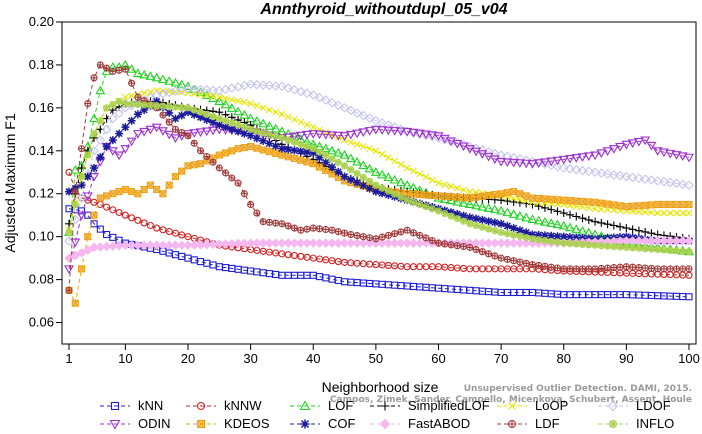 This screenshot has height=434, width=702. What do you see at coordinates (125, 358) in the screenshot?
I see `x-tick-label: 10` at bounding box center [125, 358].